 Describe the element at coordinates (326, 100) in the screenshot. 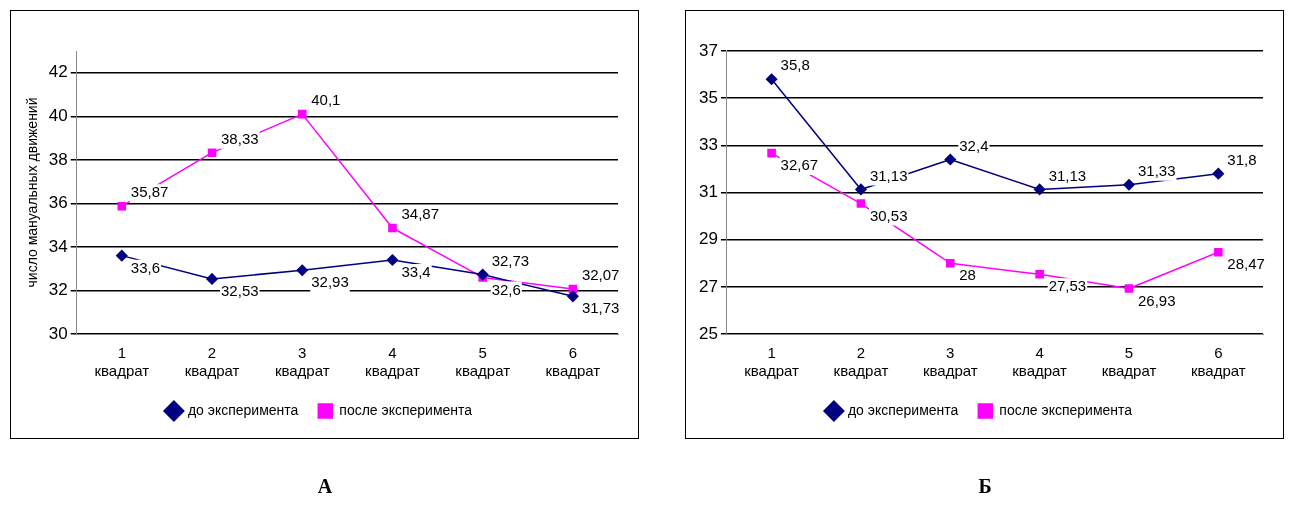

I see `data-label: 40,1` at that location.